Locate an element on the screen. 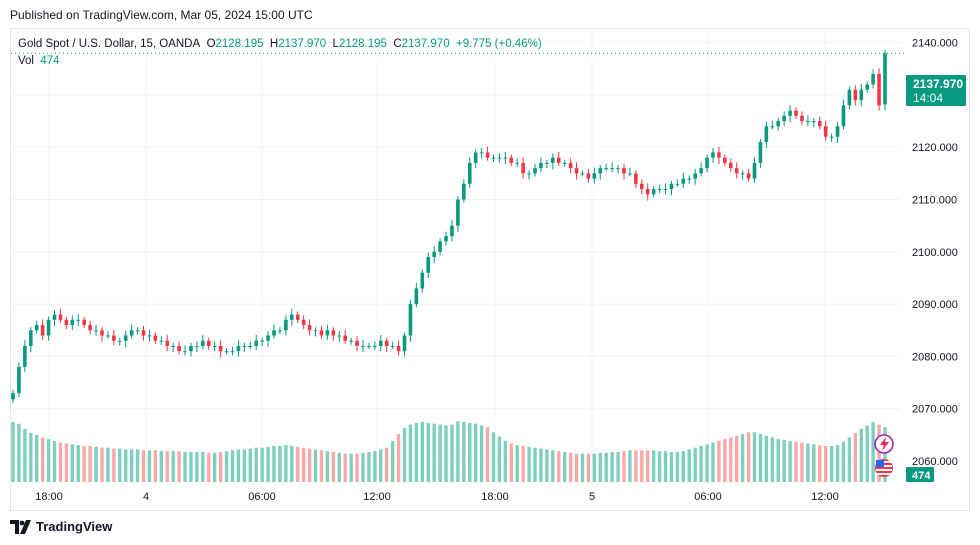 Image resolution: width=980 pixels, height=545 pixels. price-tick-label: 2120.000 is located at coordinates (935, 148).